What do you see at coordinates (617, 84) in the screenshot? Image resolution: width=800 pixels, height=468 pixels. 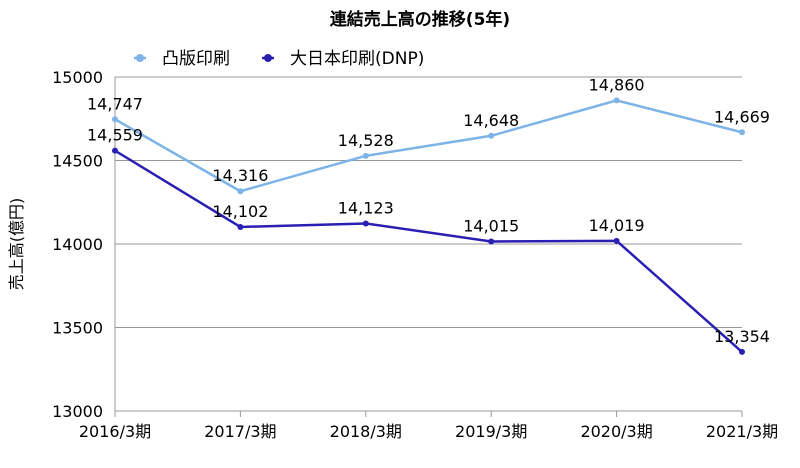 I see `data-label: 14,860` at bounding box center [617, 84].